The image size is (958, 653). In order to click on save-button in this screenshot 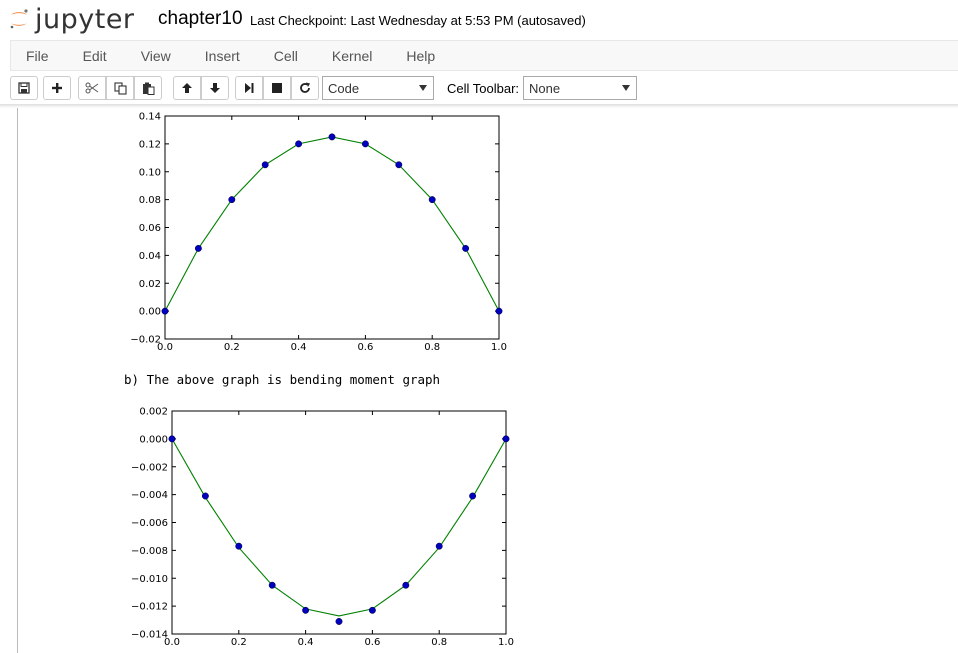, I will do `click(24, 88)`.